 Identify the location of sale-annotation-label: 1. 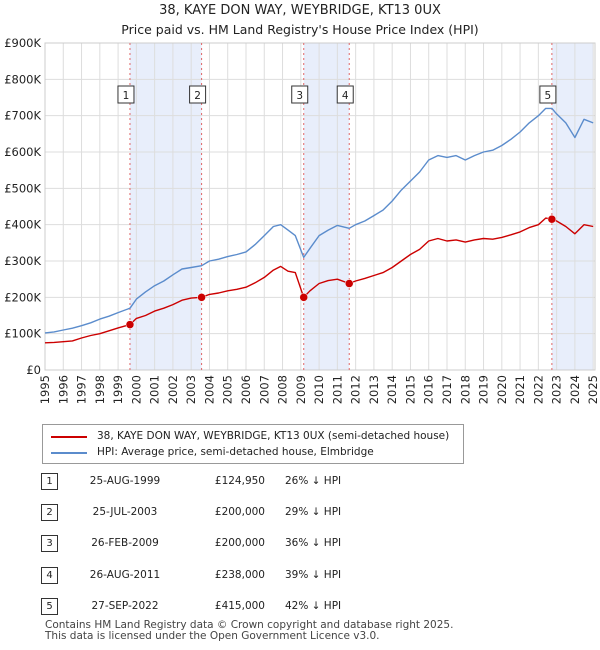
(126, 96).